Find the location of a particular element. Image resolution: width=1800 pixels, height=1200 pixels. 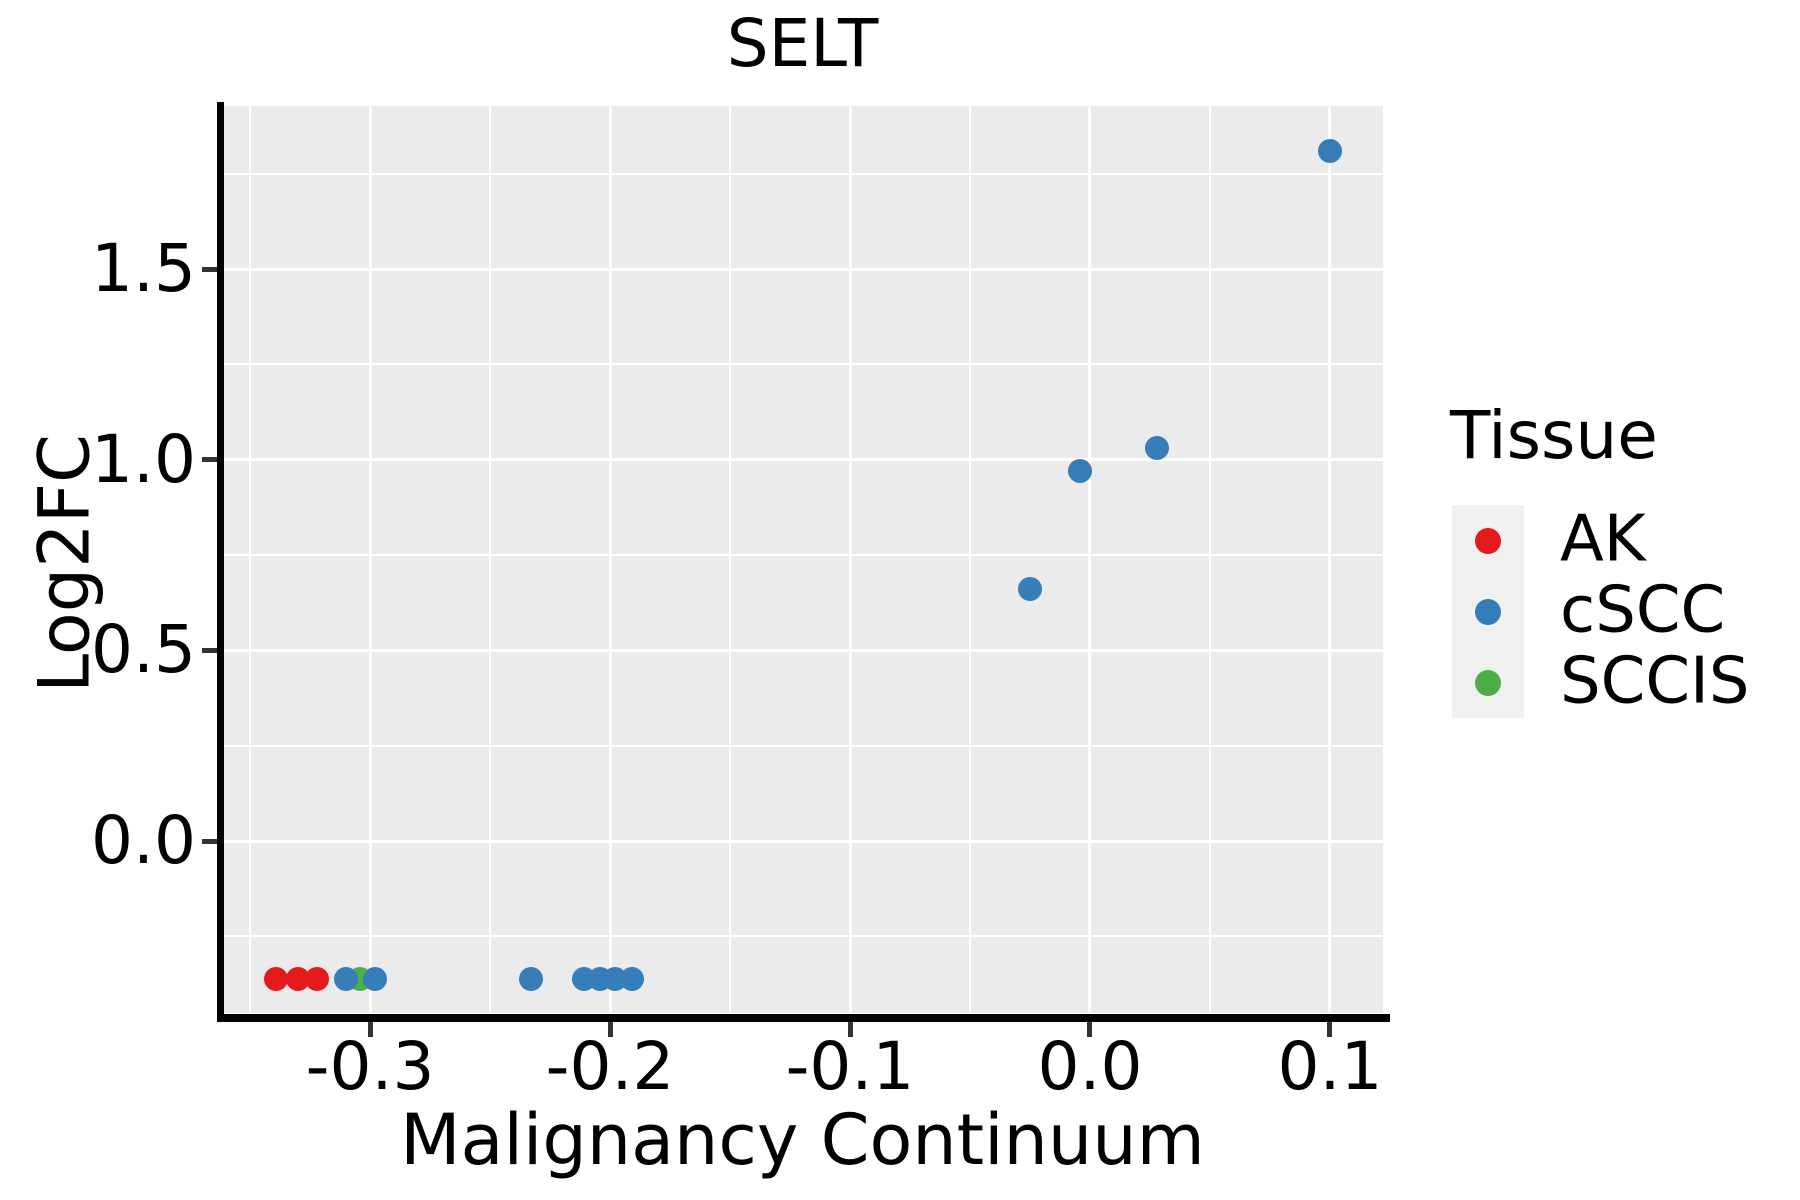

x-tick-label: -0.3 is located at coordinates (370, 1066).